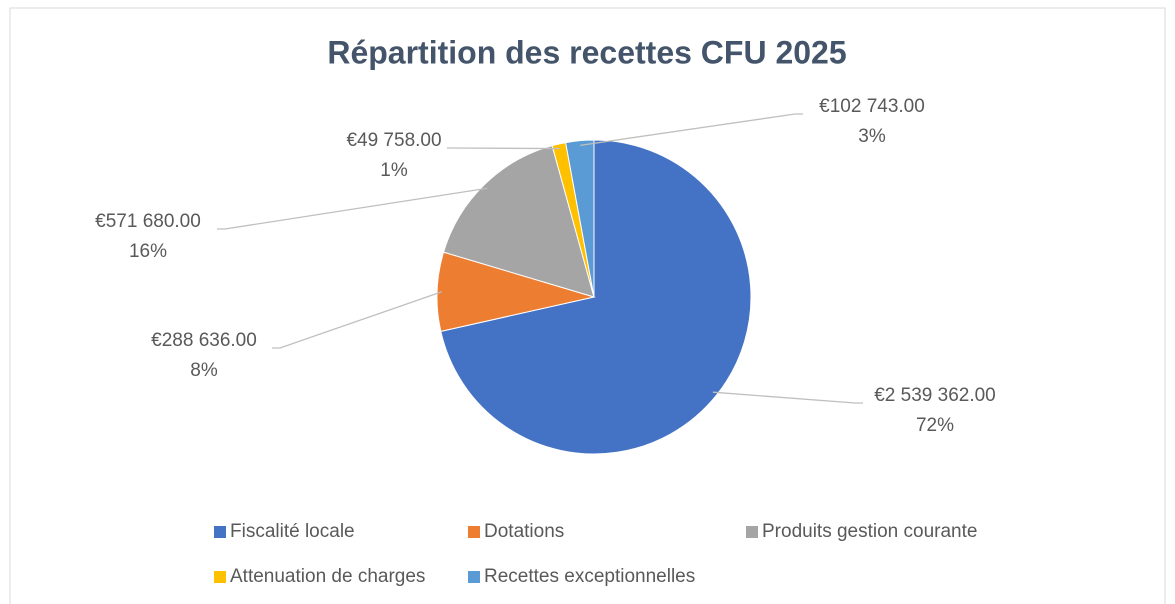 The image size is (1175, 604). I want to click on data-label: €288 636.00, so click(204, 340).